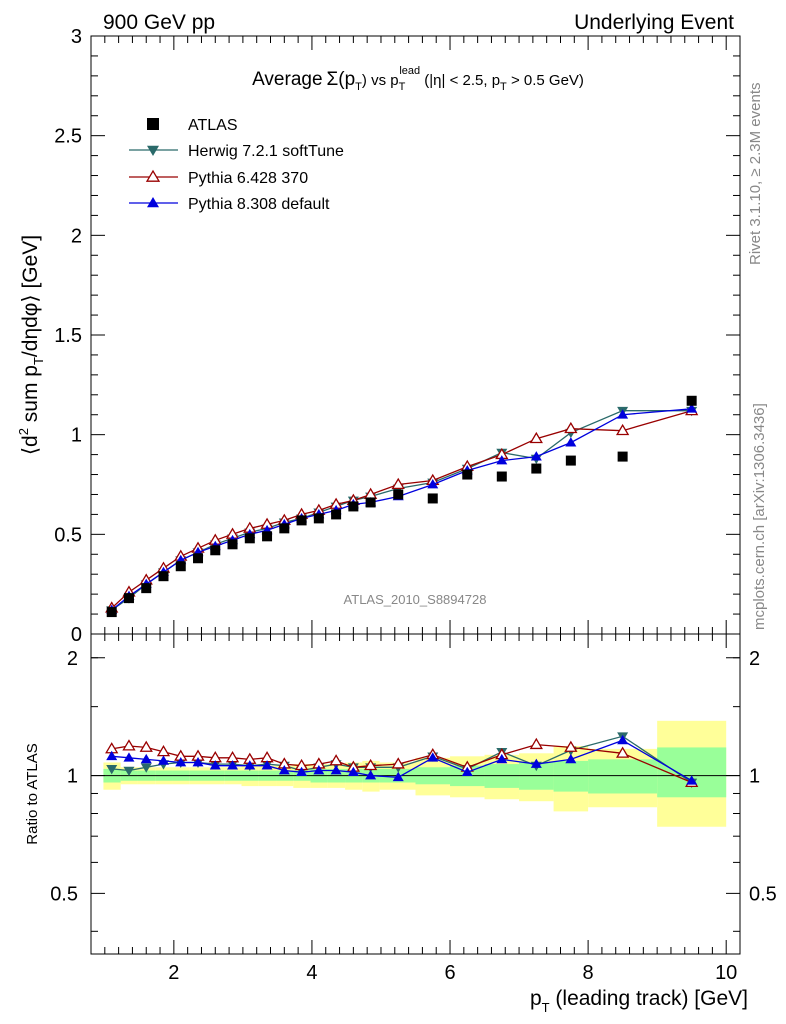 Image resolution: width=786 pixels, height=1024 pixels. I want to click on ratio-y-tick-label-right: 2, so click(754, 659).